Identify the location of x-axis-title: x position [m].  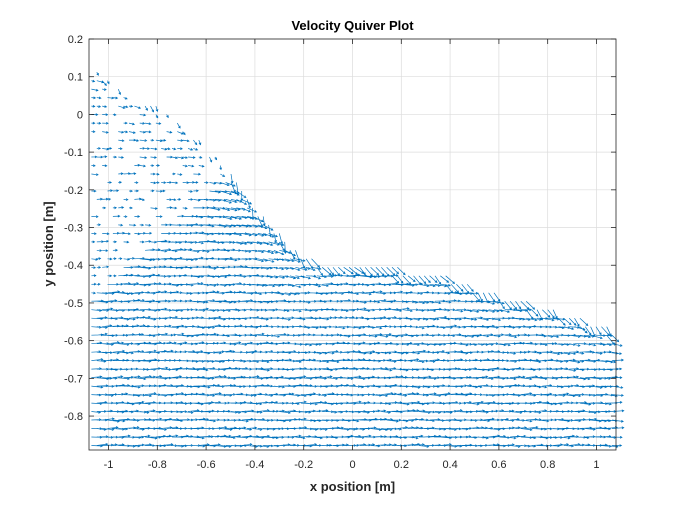
(352, 486).